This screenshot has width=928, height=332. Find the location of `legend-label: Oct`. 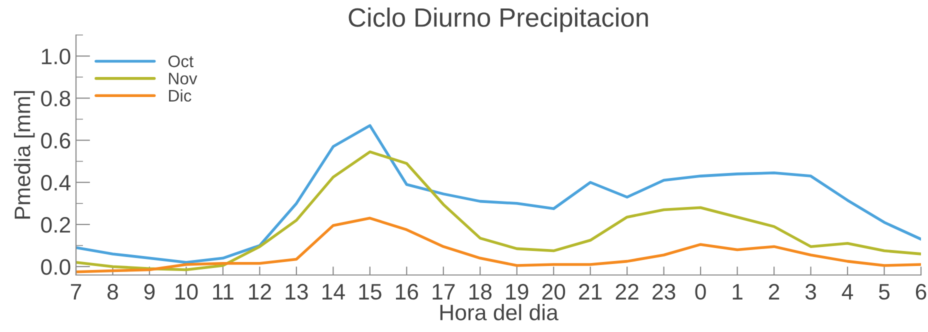

legend-label: Oct is located at coordinates (181, 61).